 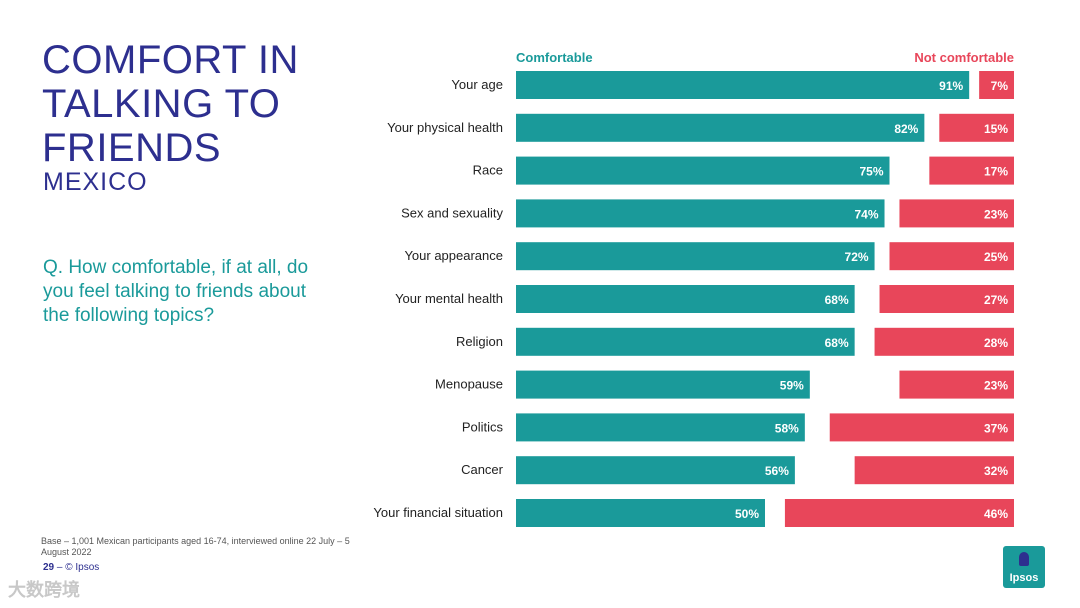 I want to click on value-not-comfortable: 27%, so click(x=996, y=300).